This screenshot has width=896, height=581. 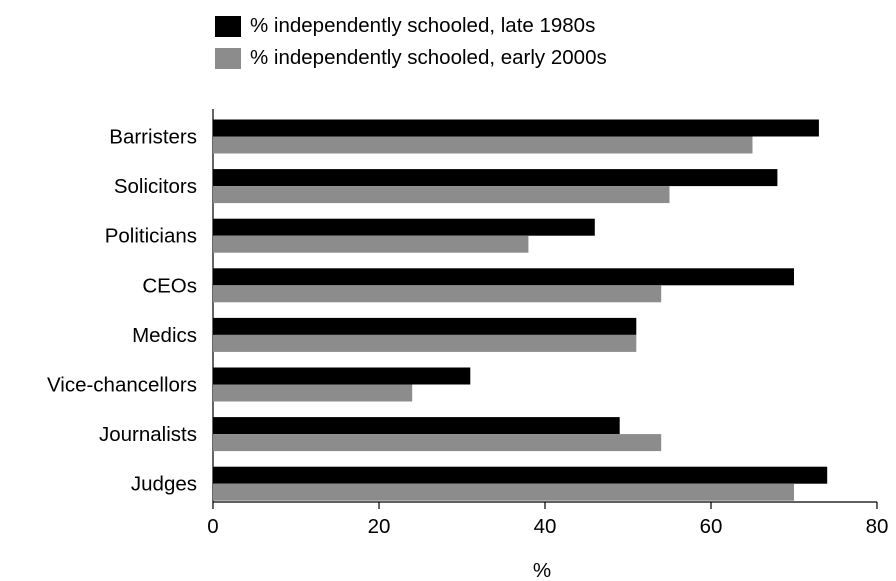 I want to click on category-label-solicitors: Solicitors, so click(x=155, y=186).